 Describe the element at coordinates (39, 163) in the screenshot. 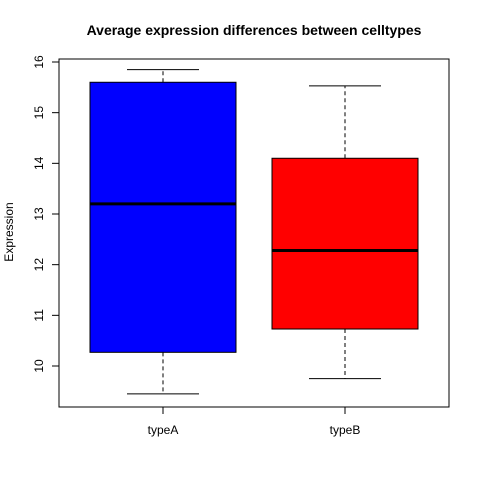

I see `y-tick-label-14: 14` at that location.